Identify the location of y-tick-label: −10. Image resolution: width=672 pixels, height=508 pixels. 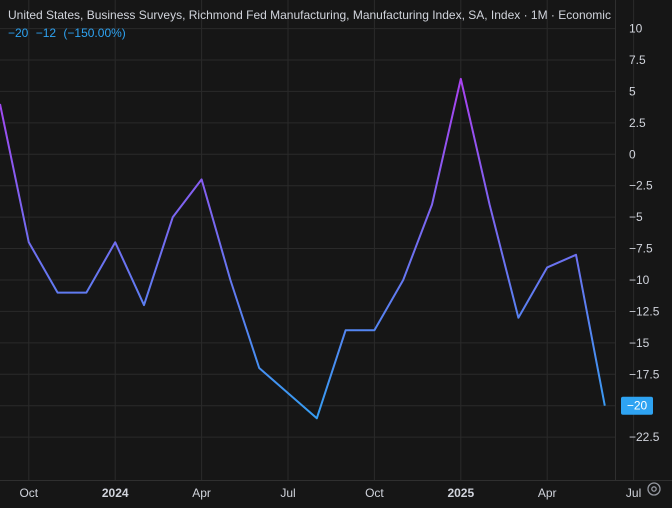
(639, 280).